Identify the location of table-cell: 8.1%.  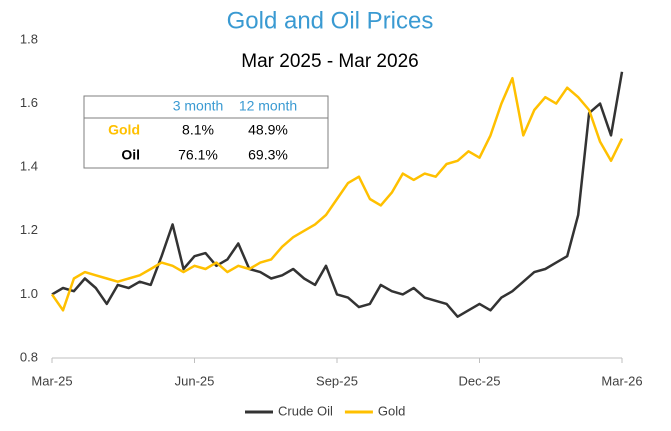
(198, 130).